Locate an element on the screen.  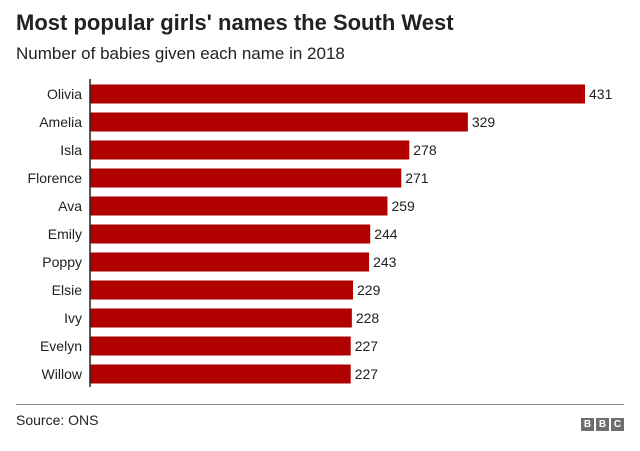
category-label: Evelyn is located at coordinates (61, 346).